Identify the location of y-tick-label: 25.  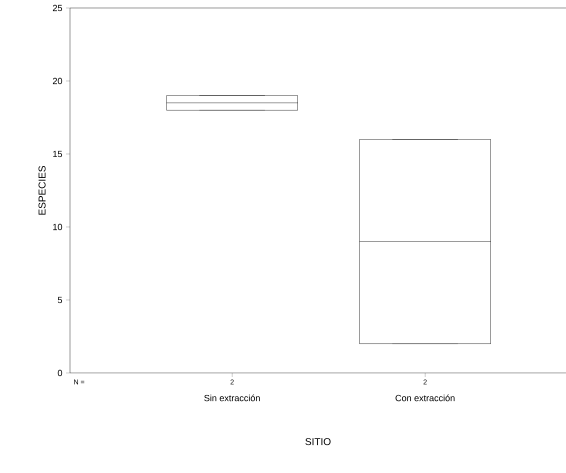
(57, 8).